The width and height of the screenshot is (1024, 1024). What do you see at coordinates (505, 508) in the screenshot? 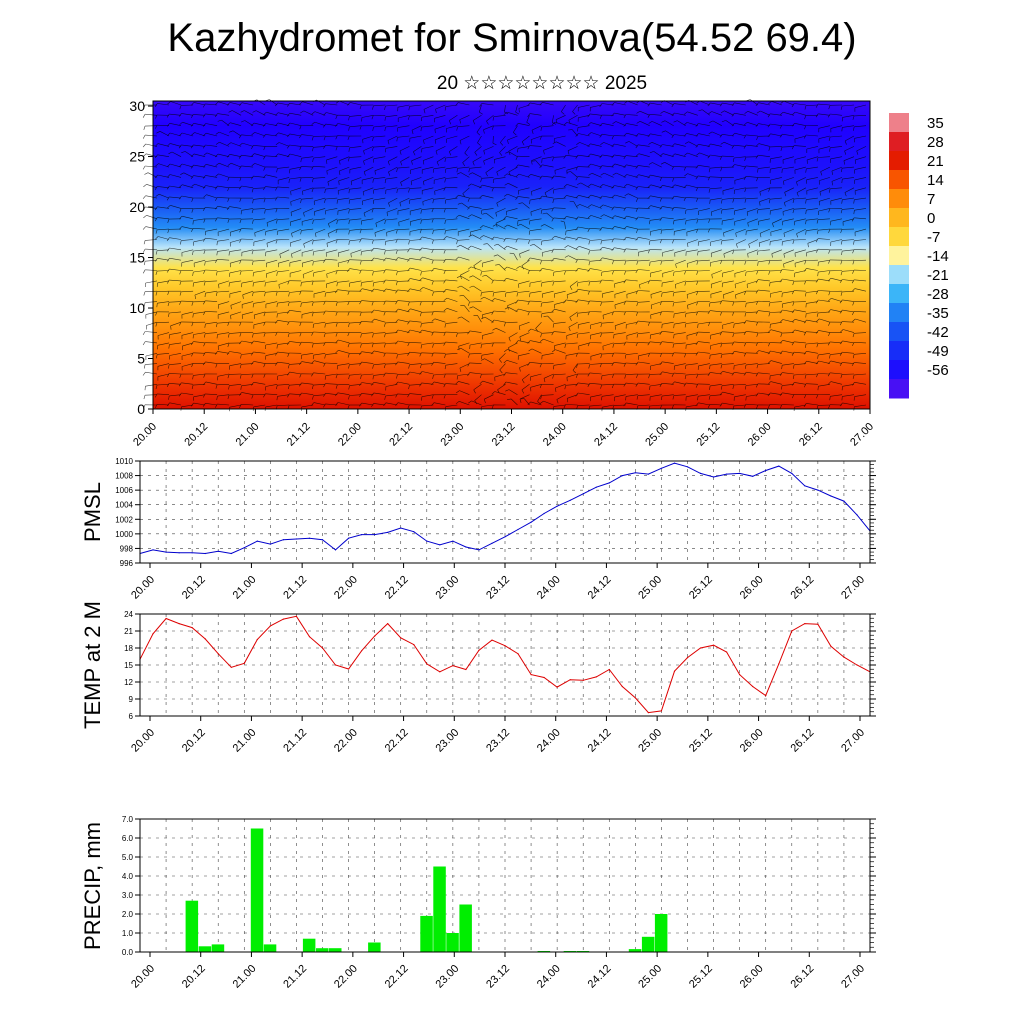
I see `pmsl-series-line` at bounding box center [505, 508].